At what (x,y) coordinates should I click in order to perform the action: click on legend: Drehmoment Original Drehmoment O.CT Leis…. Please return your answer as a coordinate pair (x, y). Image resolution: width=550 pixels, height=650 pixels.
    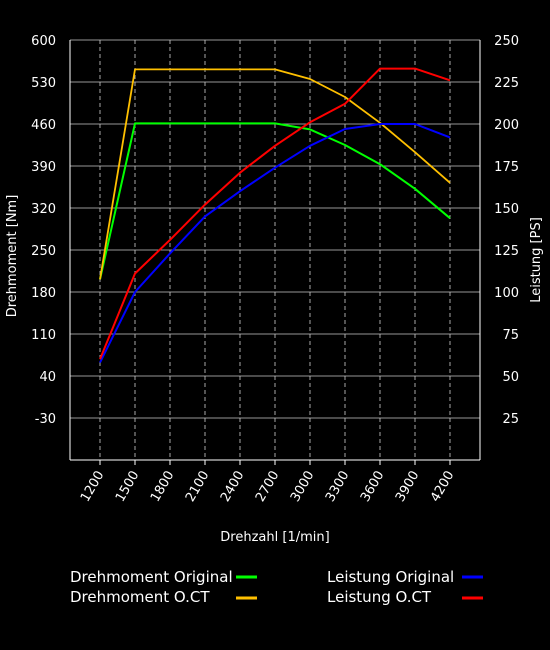
    Looking at the image, I should click on (276, 587).